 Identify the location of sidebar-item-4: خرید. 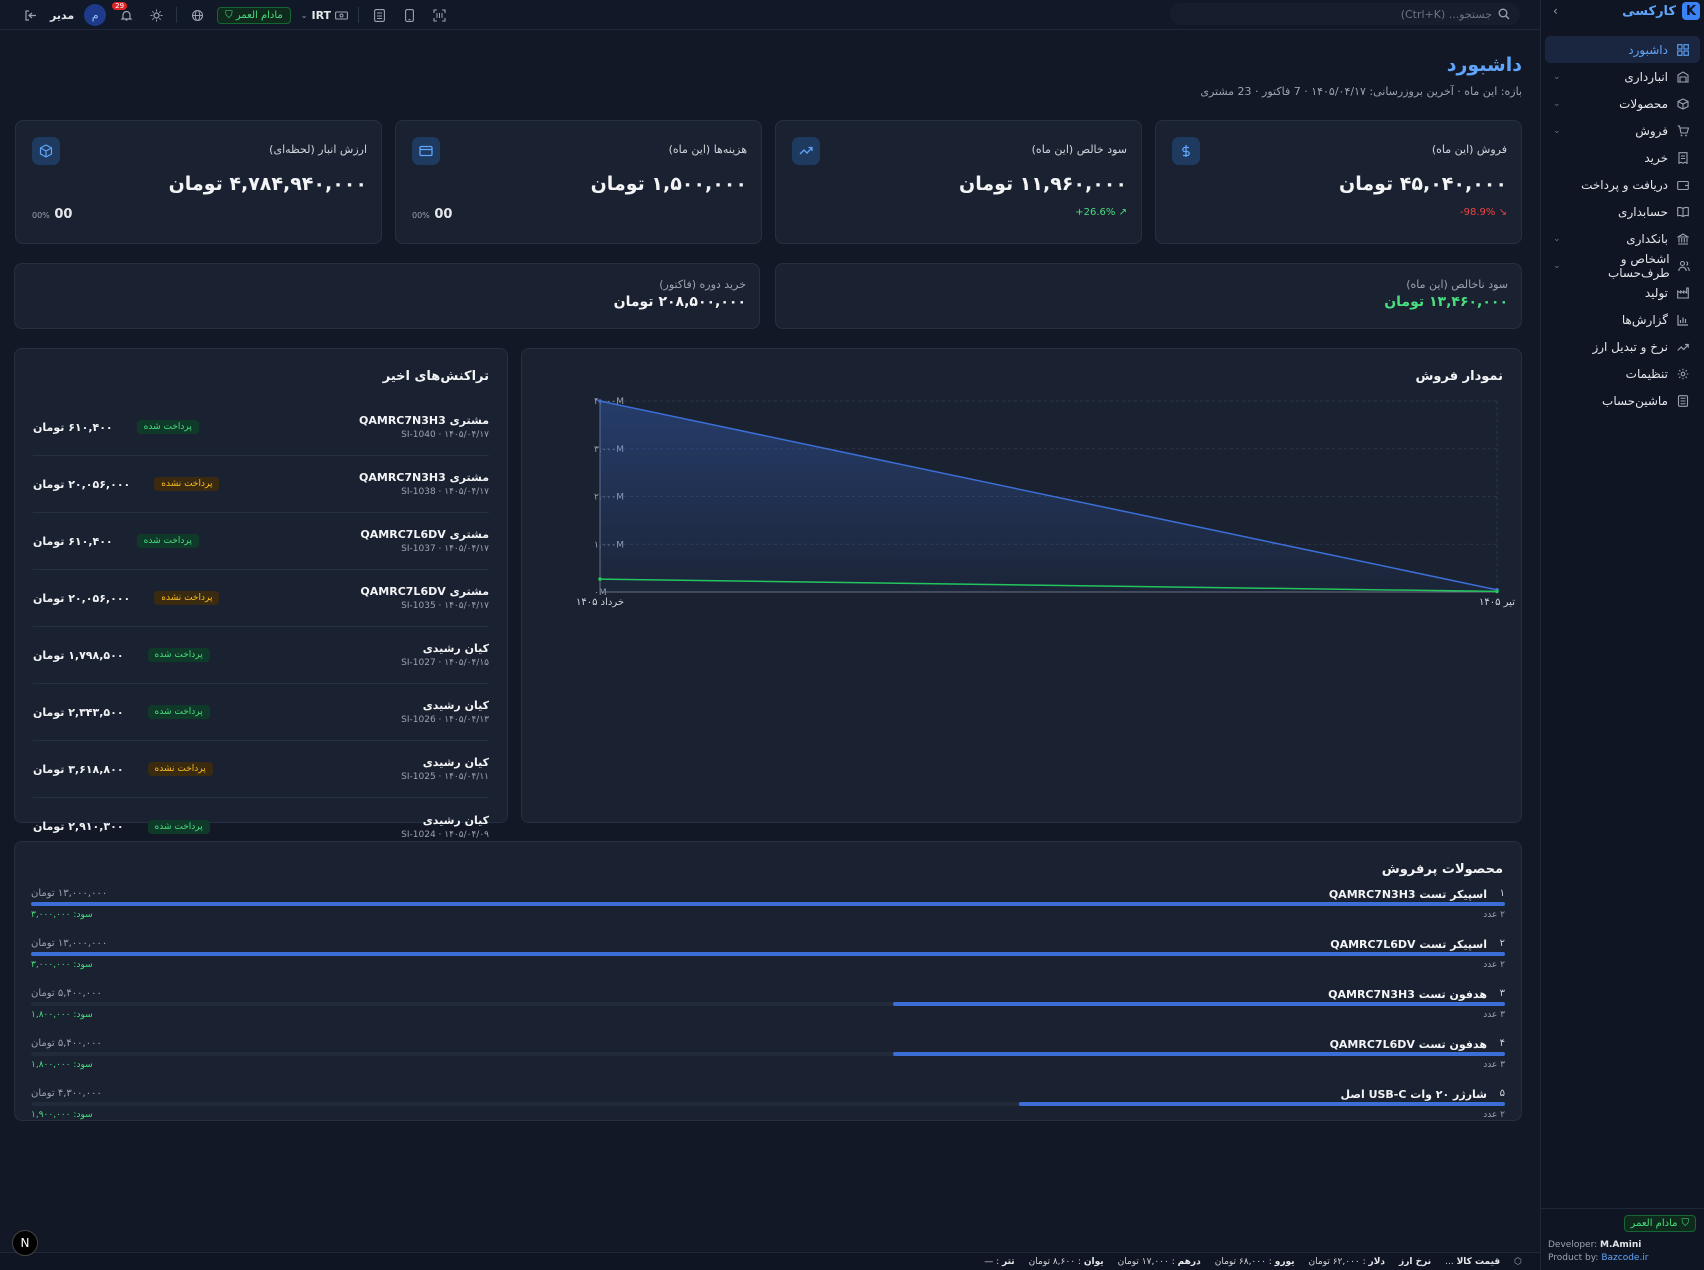
(1622, 157).